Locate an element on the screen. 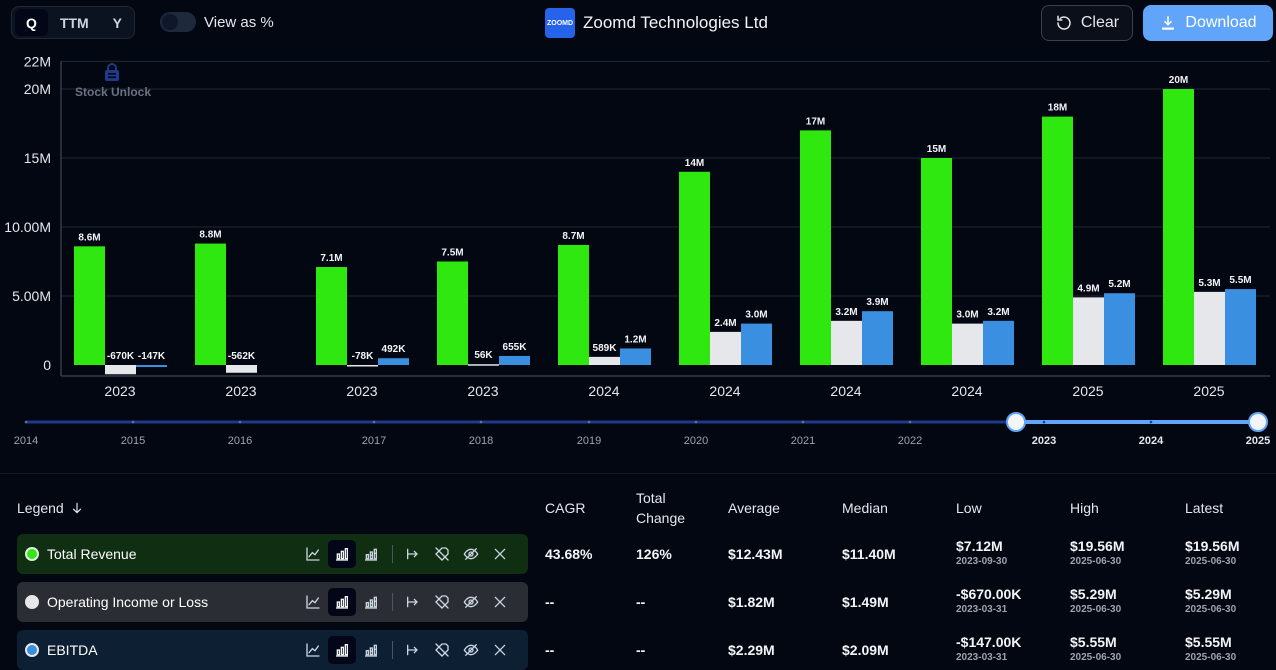  col-low: Low is located at coordinates (969, 508).